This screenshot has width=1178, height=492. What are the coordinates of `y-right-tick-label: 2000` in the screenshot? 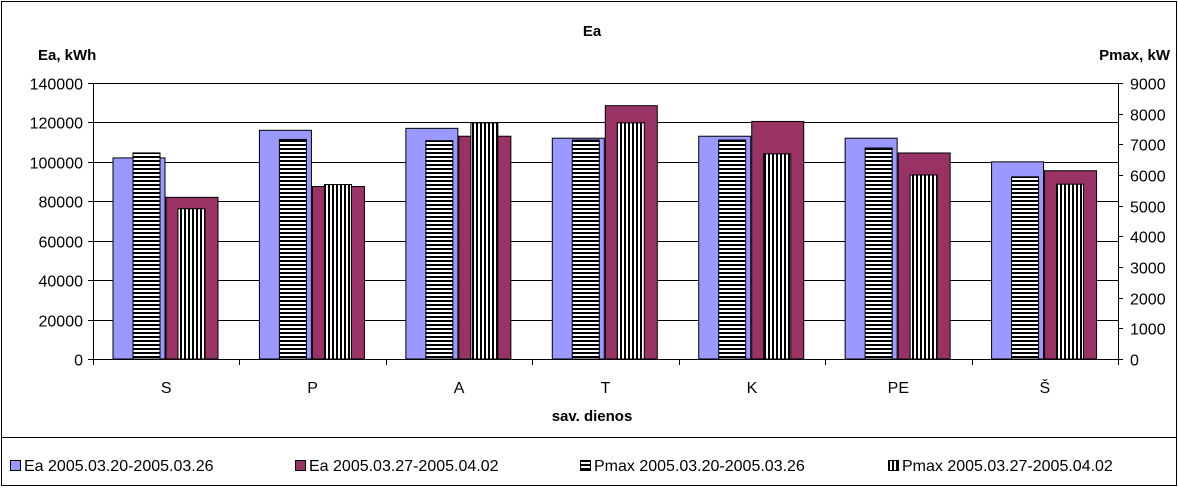 It's located at (1148, 300).